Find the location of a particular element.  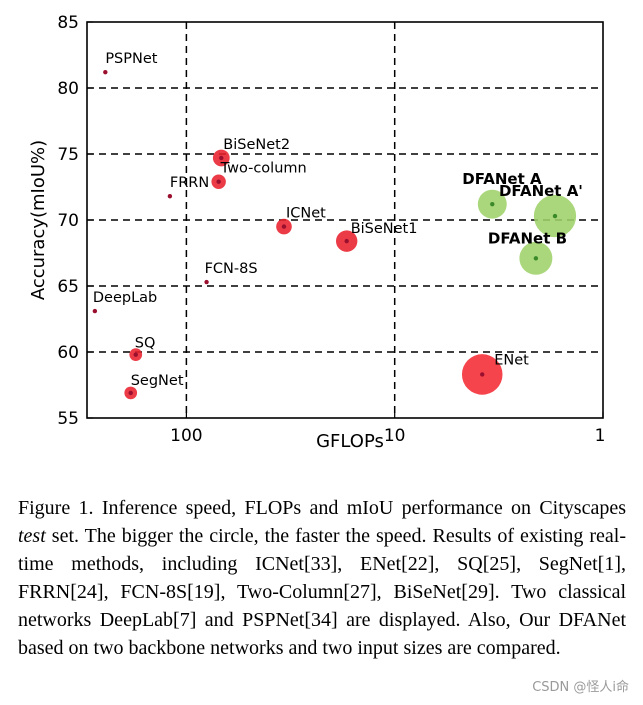

point-1-label: FRRN is located at coordinates (189, 183).